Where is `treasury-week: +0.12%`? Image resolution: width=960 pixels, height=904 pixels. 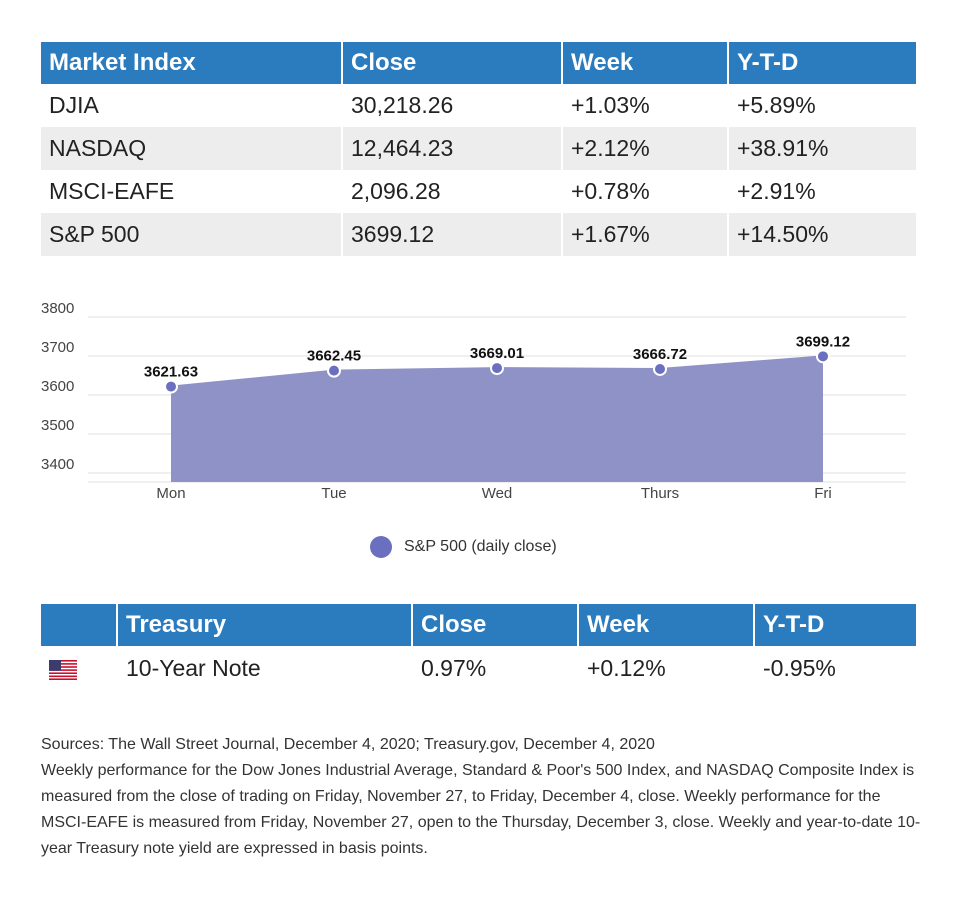
treasury-week: +0.12% is located at coordinates (667, 668).